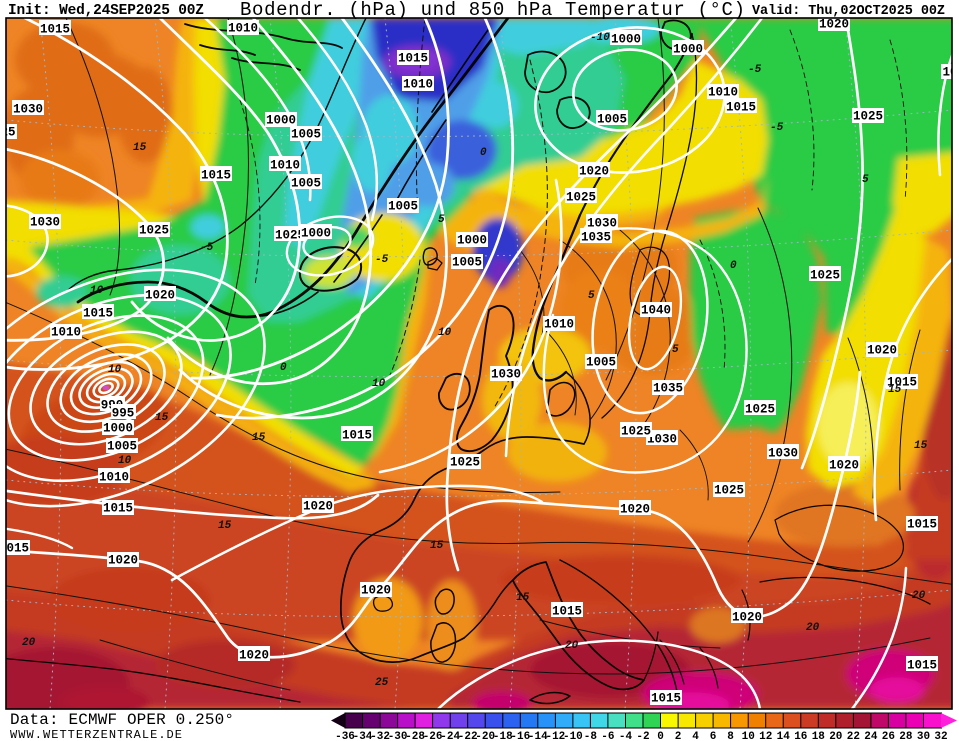 This screenshot has height=741, width=959. What do you see at coordinates (607, 736) in the screenshot?
I see `svg-text: -6` at bounding box center [607, 736].